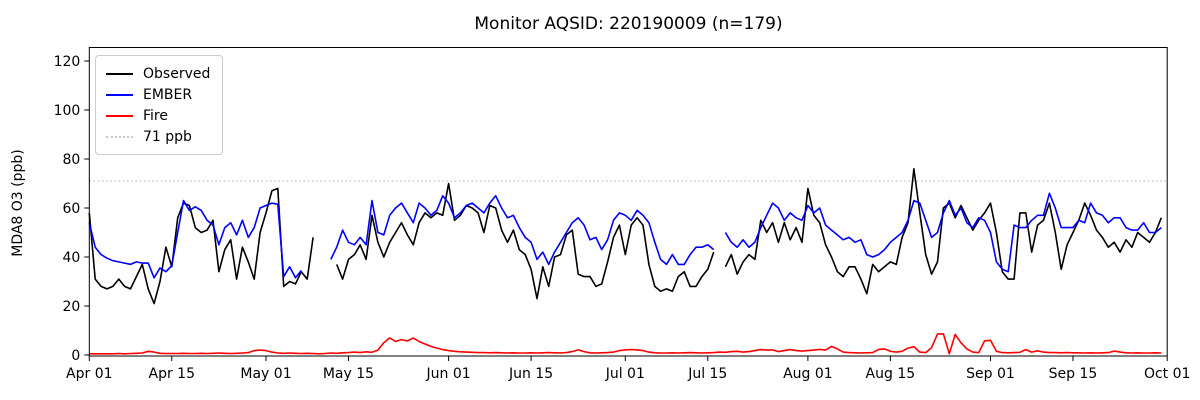  What do you see at coordinates (625, 344) in the screenshot?
I see `series-line-fire` at bounding box center [625, 344].